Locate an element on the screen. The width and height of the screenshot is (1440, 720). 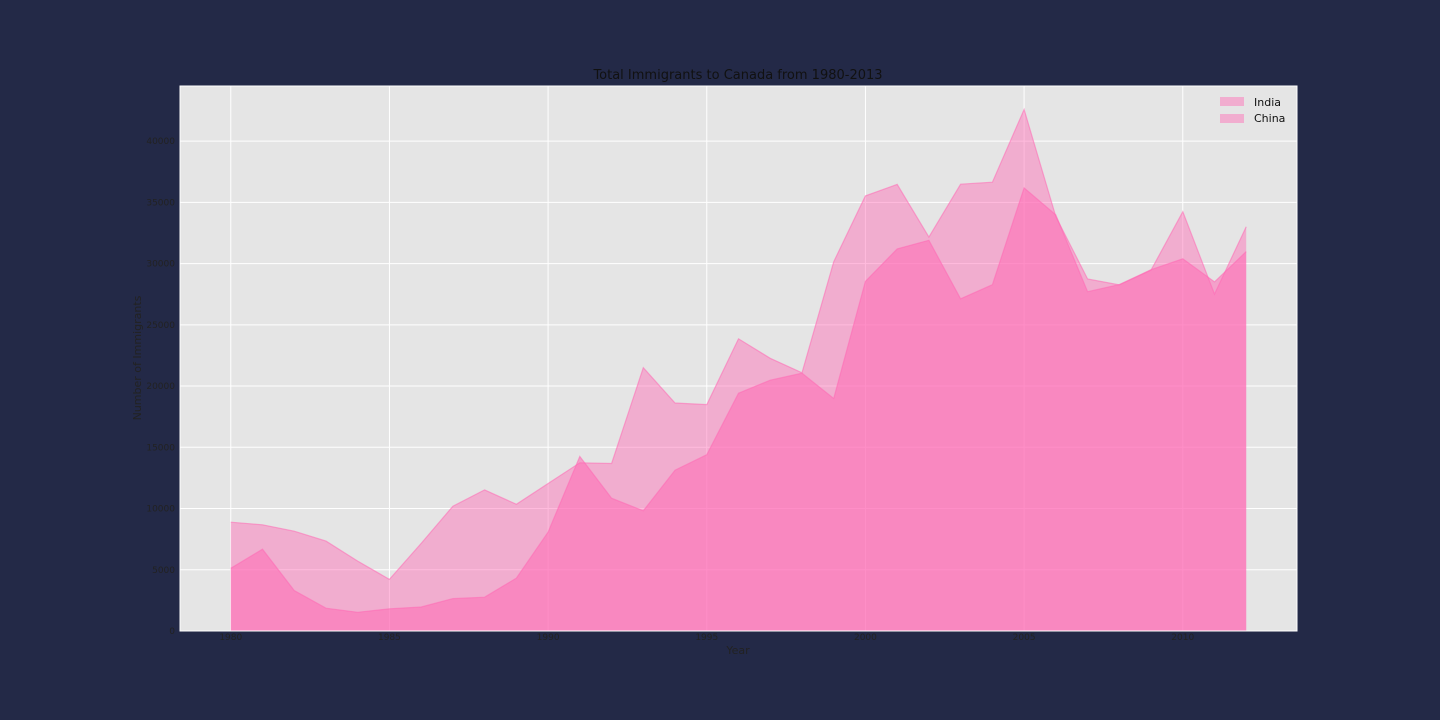
y-axis-ticks: 0 5000 10000 15000 20000 25000 30000 35000 40000 is located at coordinates (160, 387).